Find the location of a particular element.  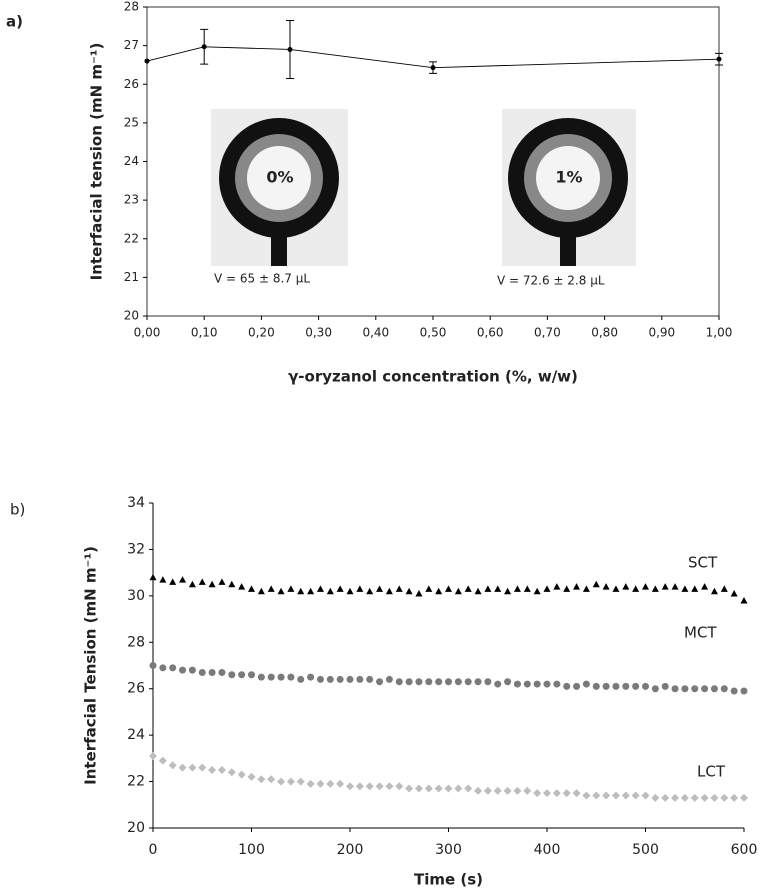

x-tick-label: 100 is located at coordinates (251, 850).